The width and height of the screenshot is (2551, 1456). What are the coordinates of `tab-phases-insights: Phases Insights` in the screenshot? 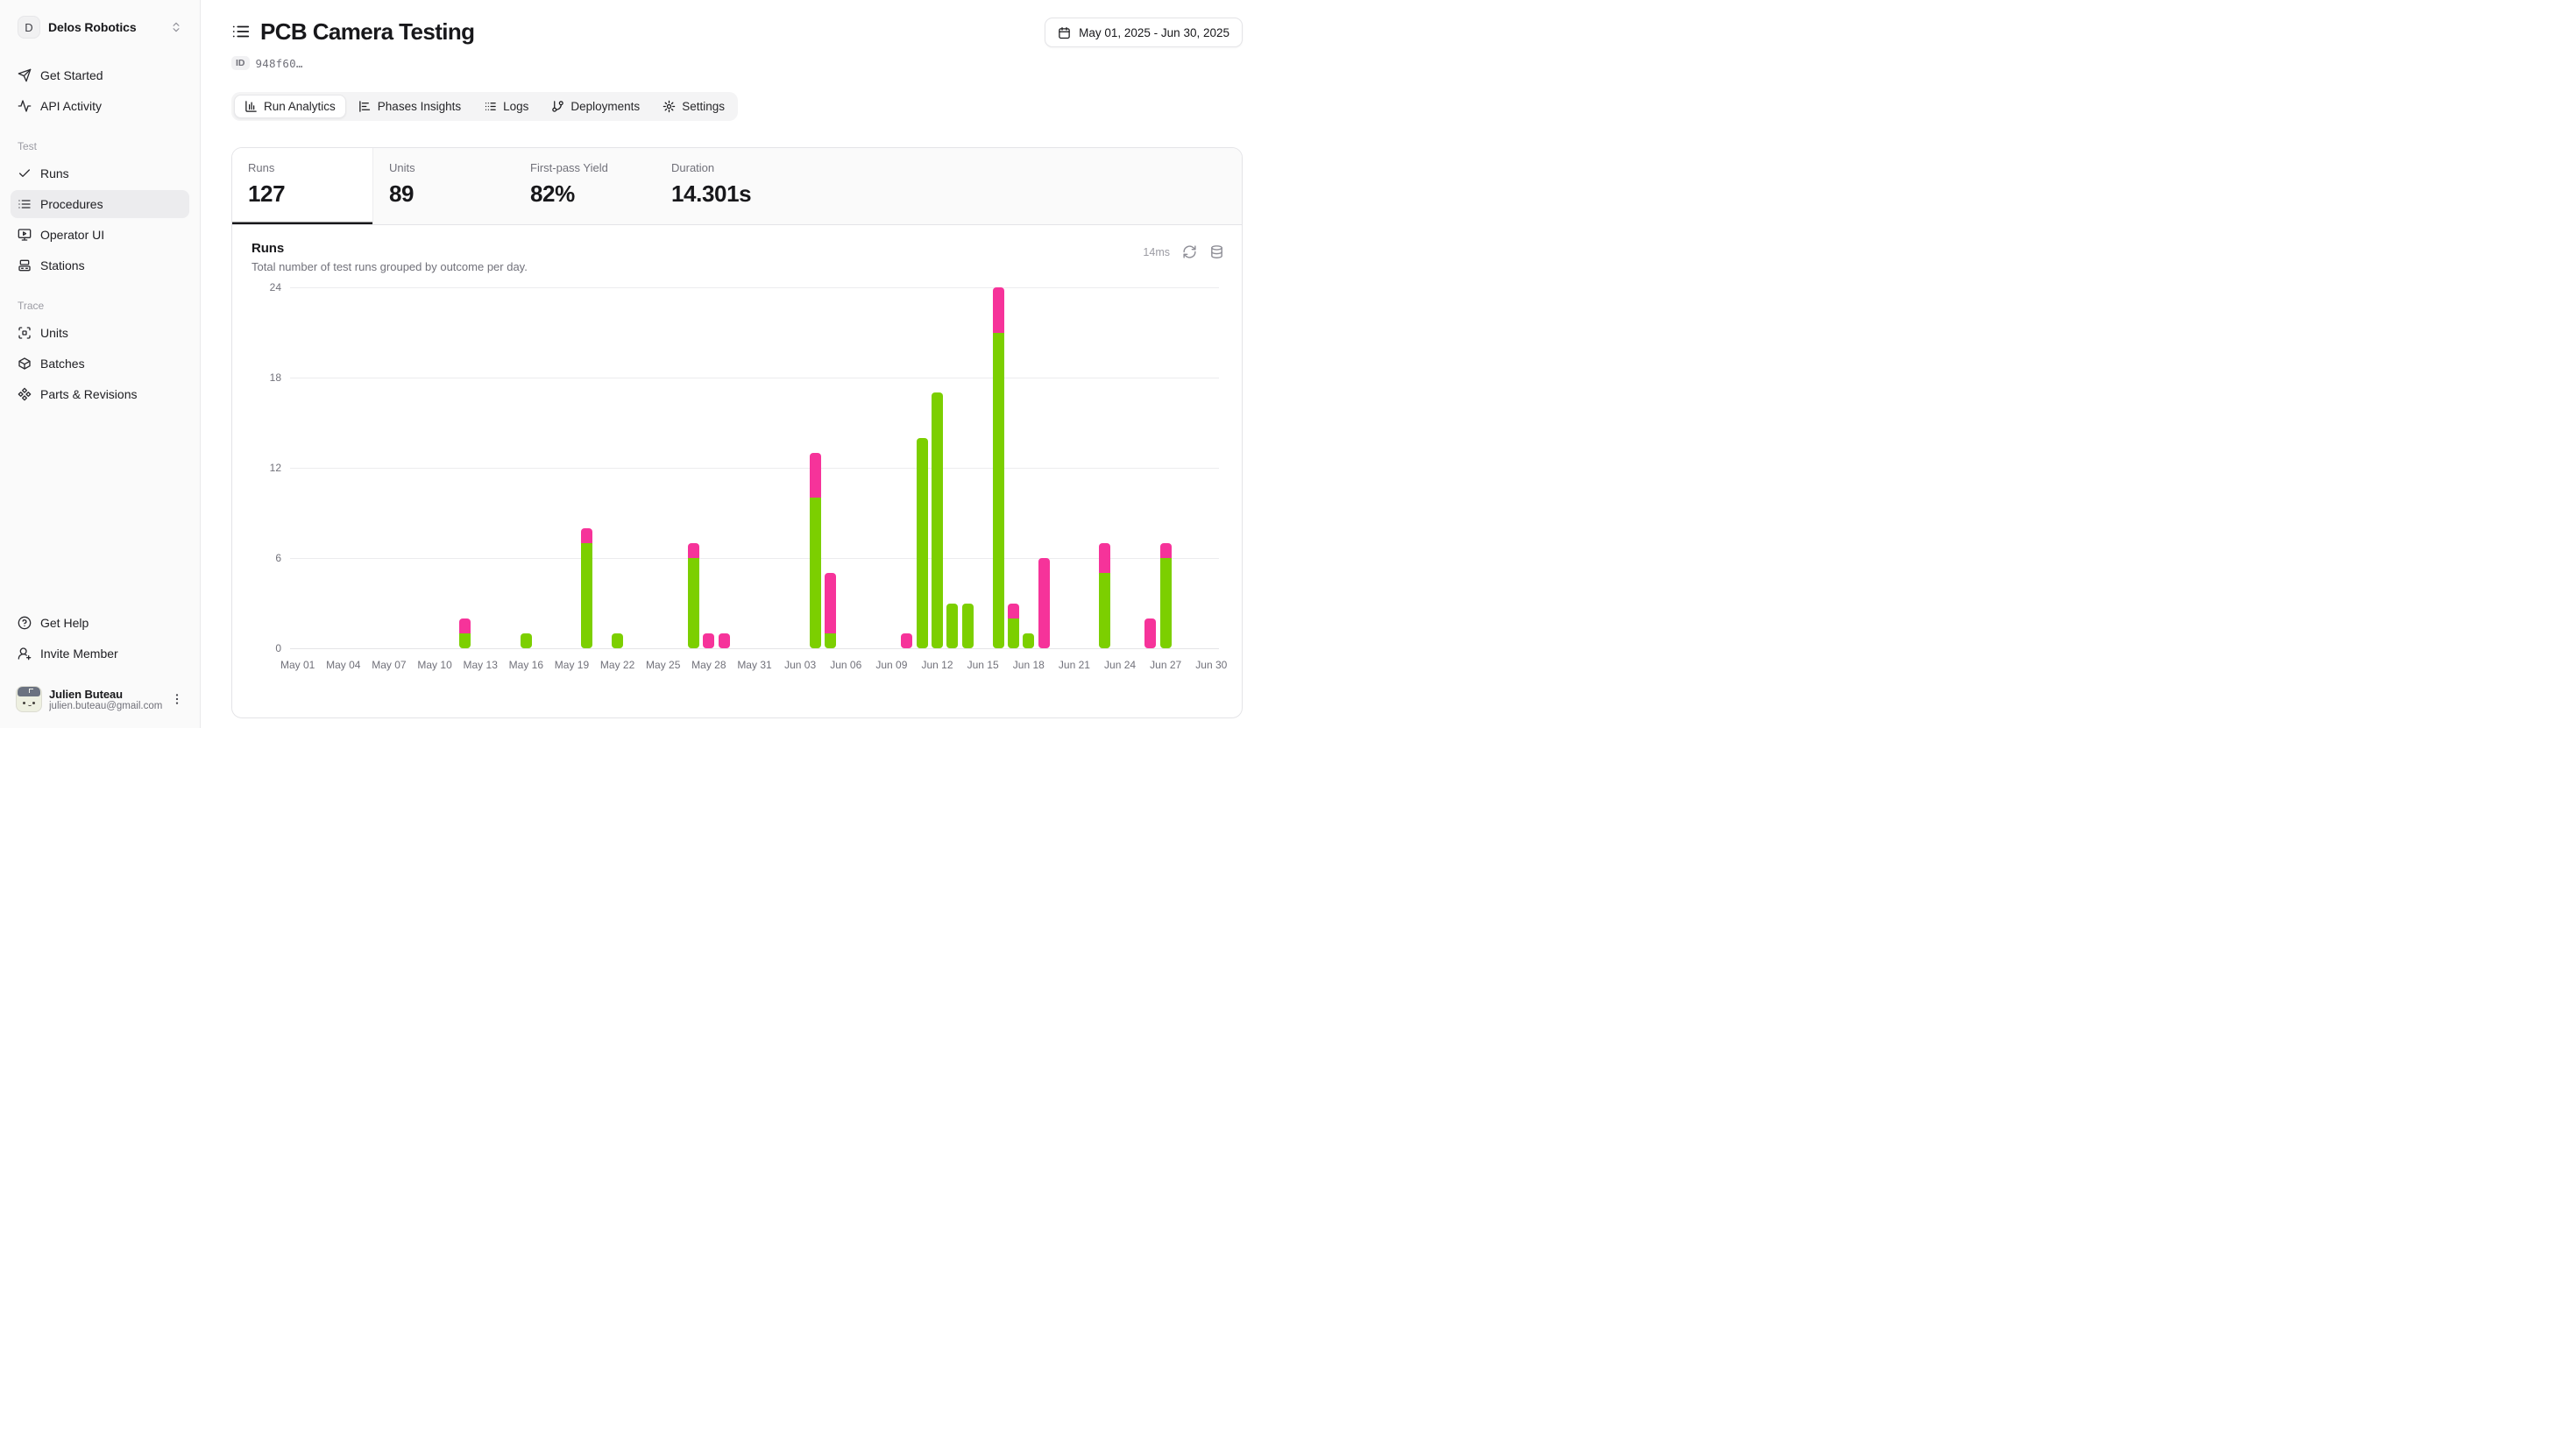 It's located at (409, 106).